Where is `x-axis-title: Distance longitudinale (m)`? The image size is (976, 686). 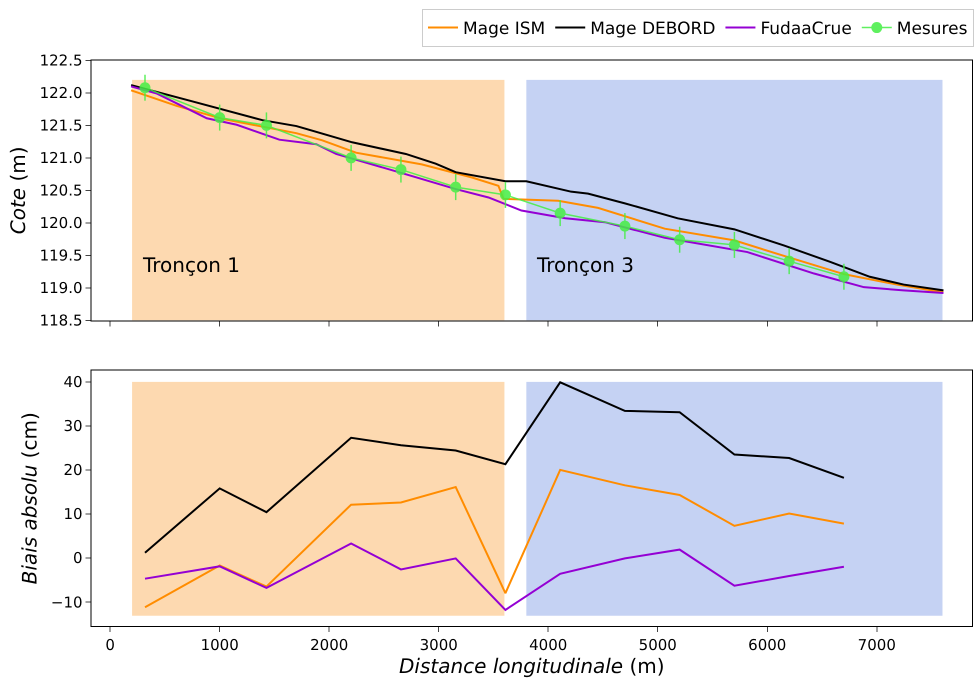 x-axis-title: Distance longitudinale (m) is located at coordinates (532, 666).